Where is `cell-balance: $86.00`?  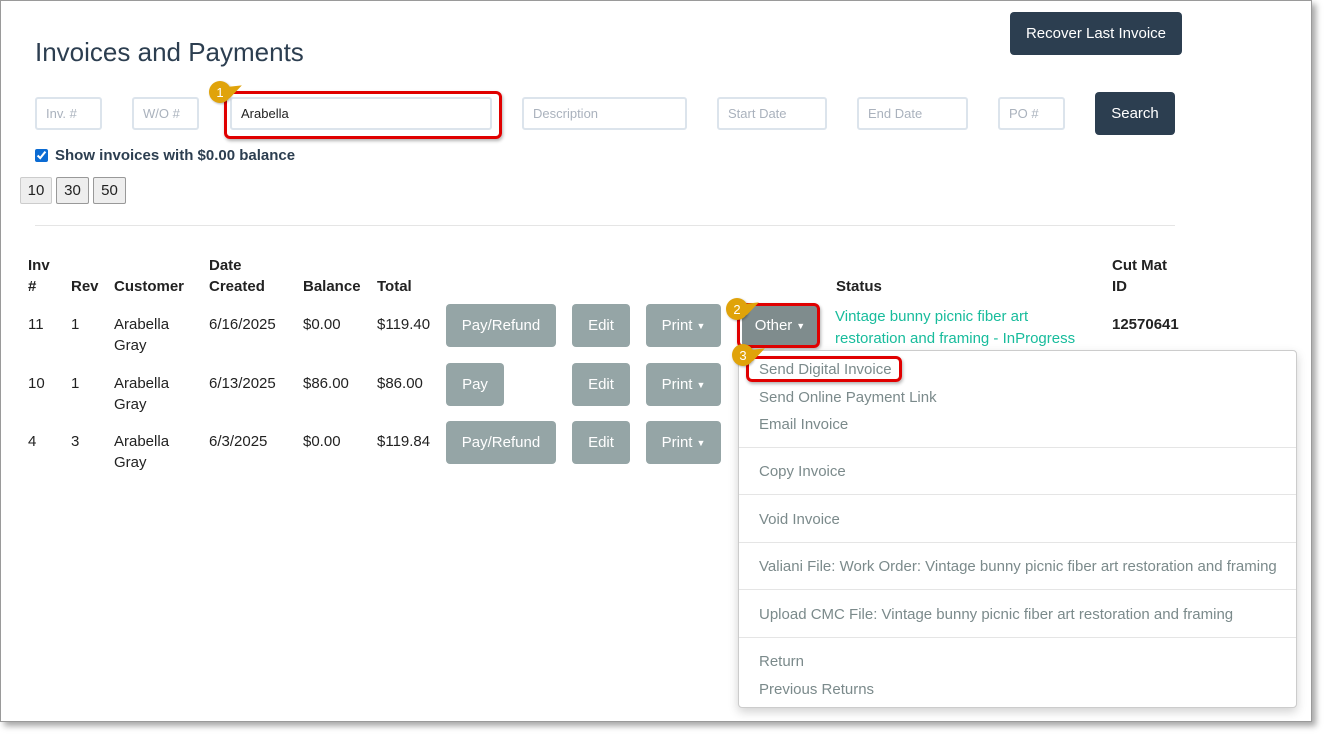
cell-balance: $86.00 is located at coordinates (326, 383).